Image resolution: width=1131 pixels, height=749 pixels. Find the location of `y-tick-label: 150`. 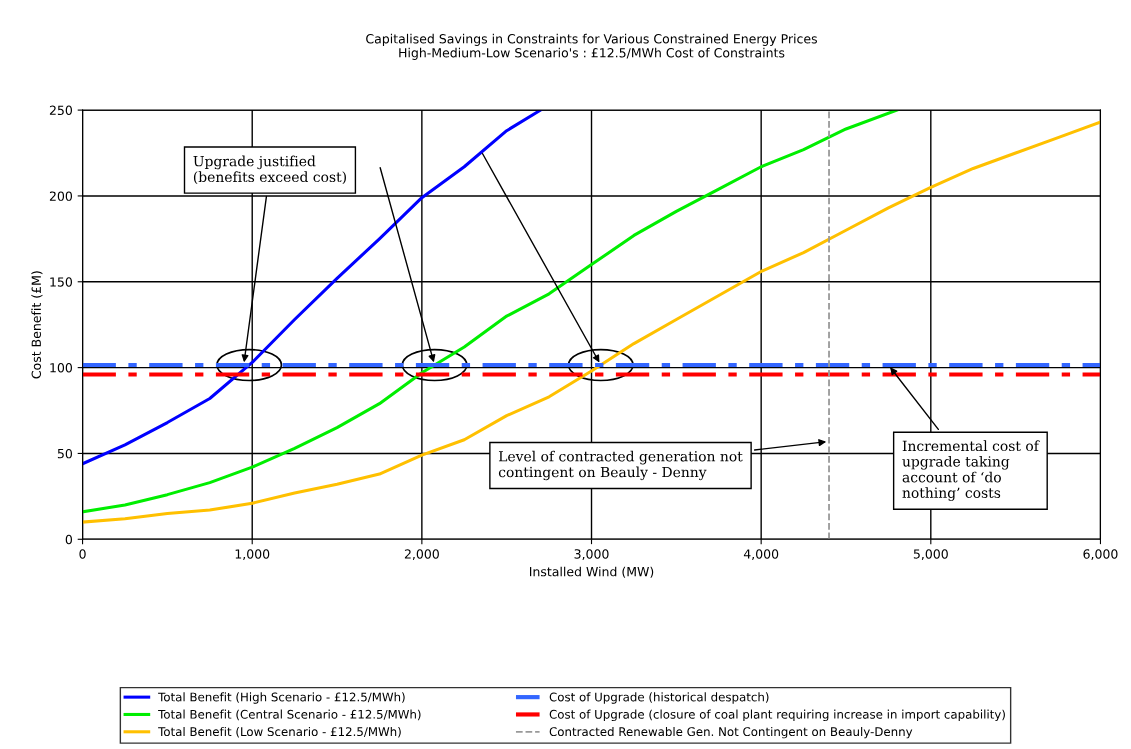

y-tick-label: 150 is located at coordinates (61, 282).